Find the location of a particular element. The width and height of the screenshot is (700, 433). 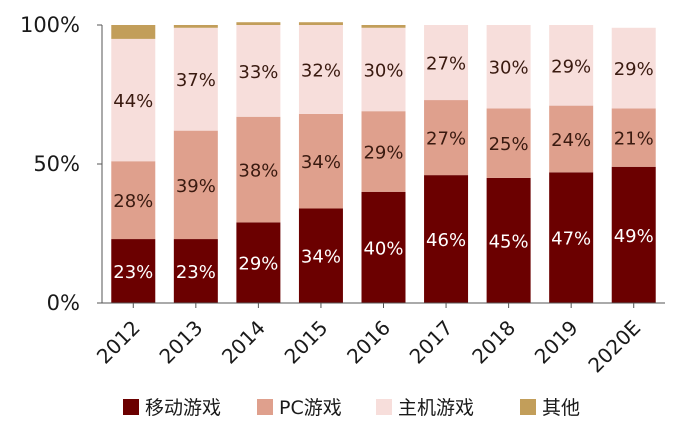

data-label: 40% is located at coordinates (383, 248).